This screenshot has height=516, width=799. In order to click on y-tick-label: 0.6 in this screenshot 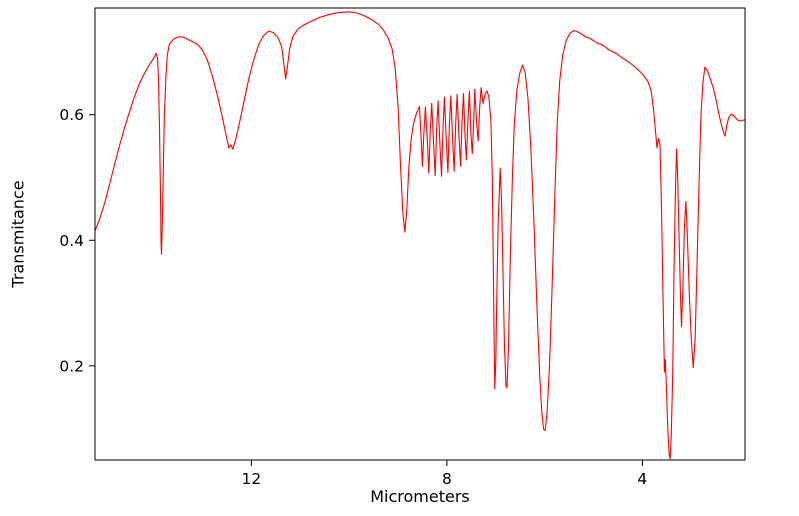, I will do `click(71, 115)`.